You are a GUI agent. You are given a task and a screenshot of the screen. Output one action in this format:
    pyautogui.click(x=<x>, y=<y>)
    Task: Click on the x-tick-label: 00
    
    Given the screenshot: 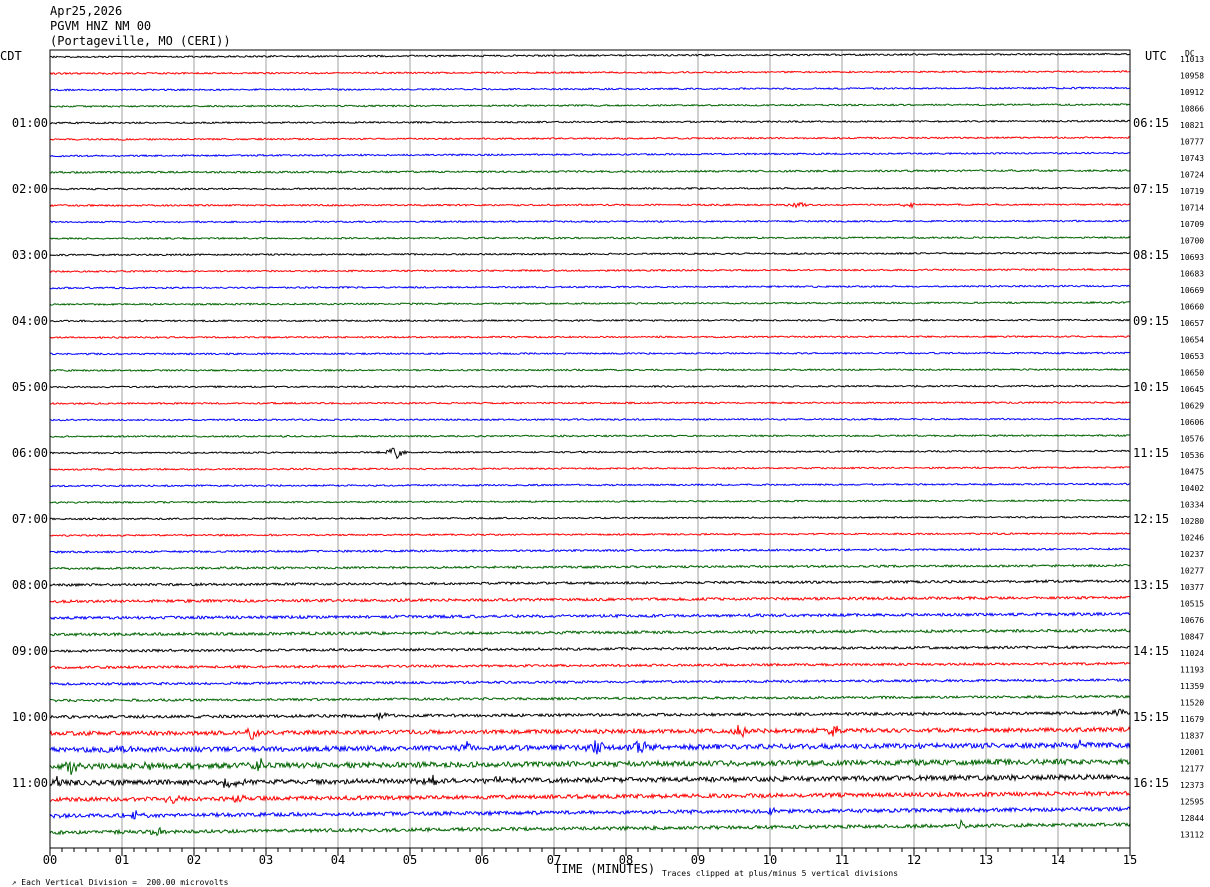 What is the action you would take?
    pyautogui.click(x=50, y=860)
    